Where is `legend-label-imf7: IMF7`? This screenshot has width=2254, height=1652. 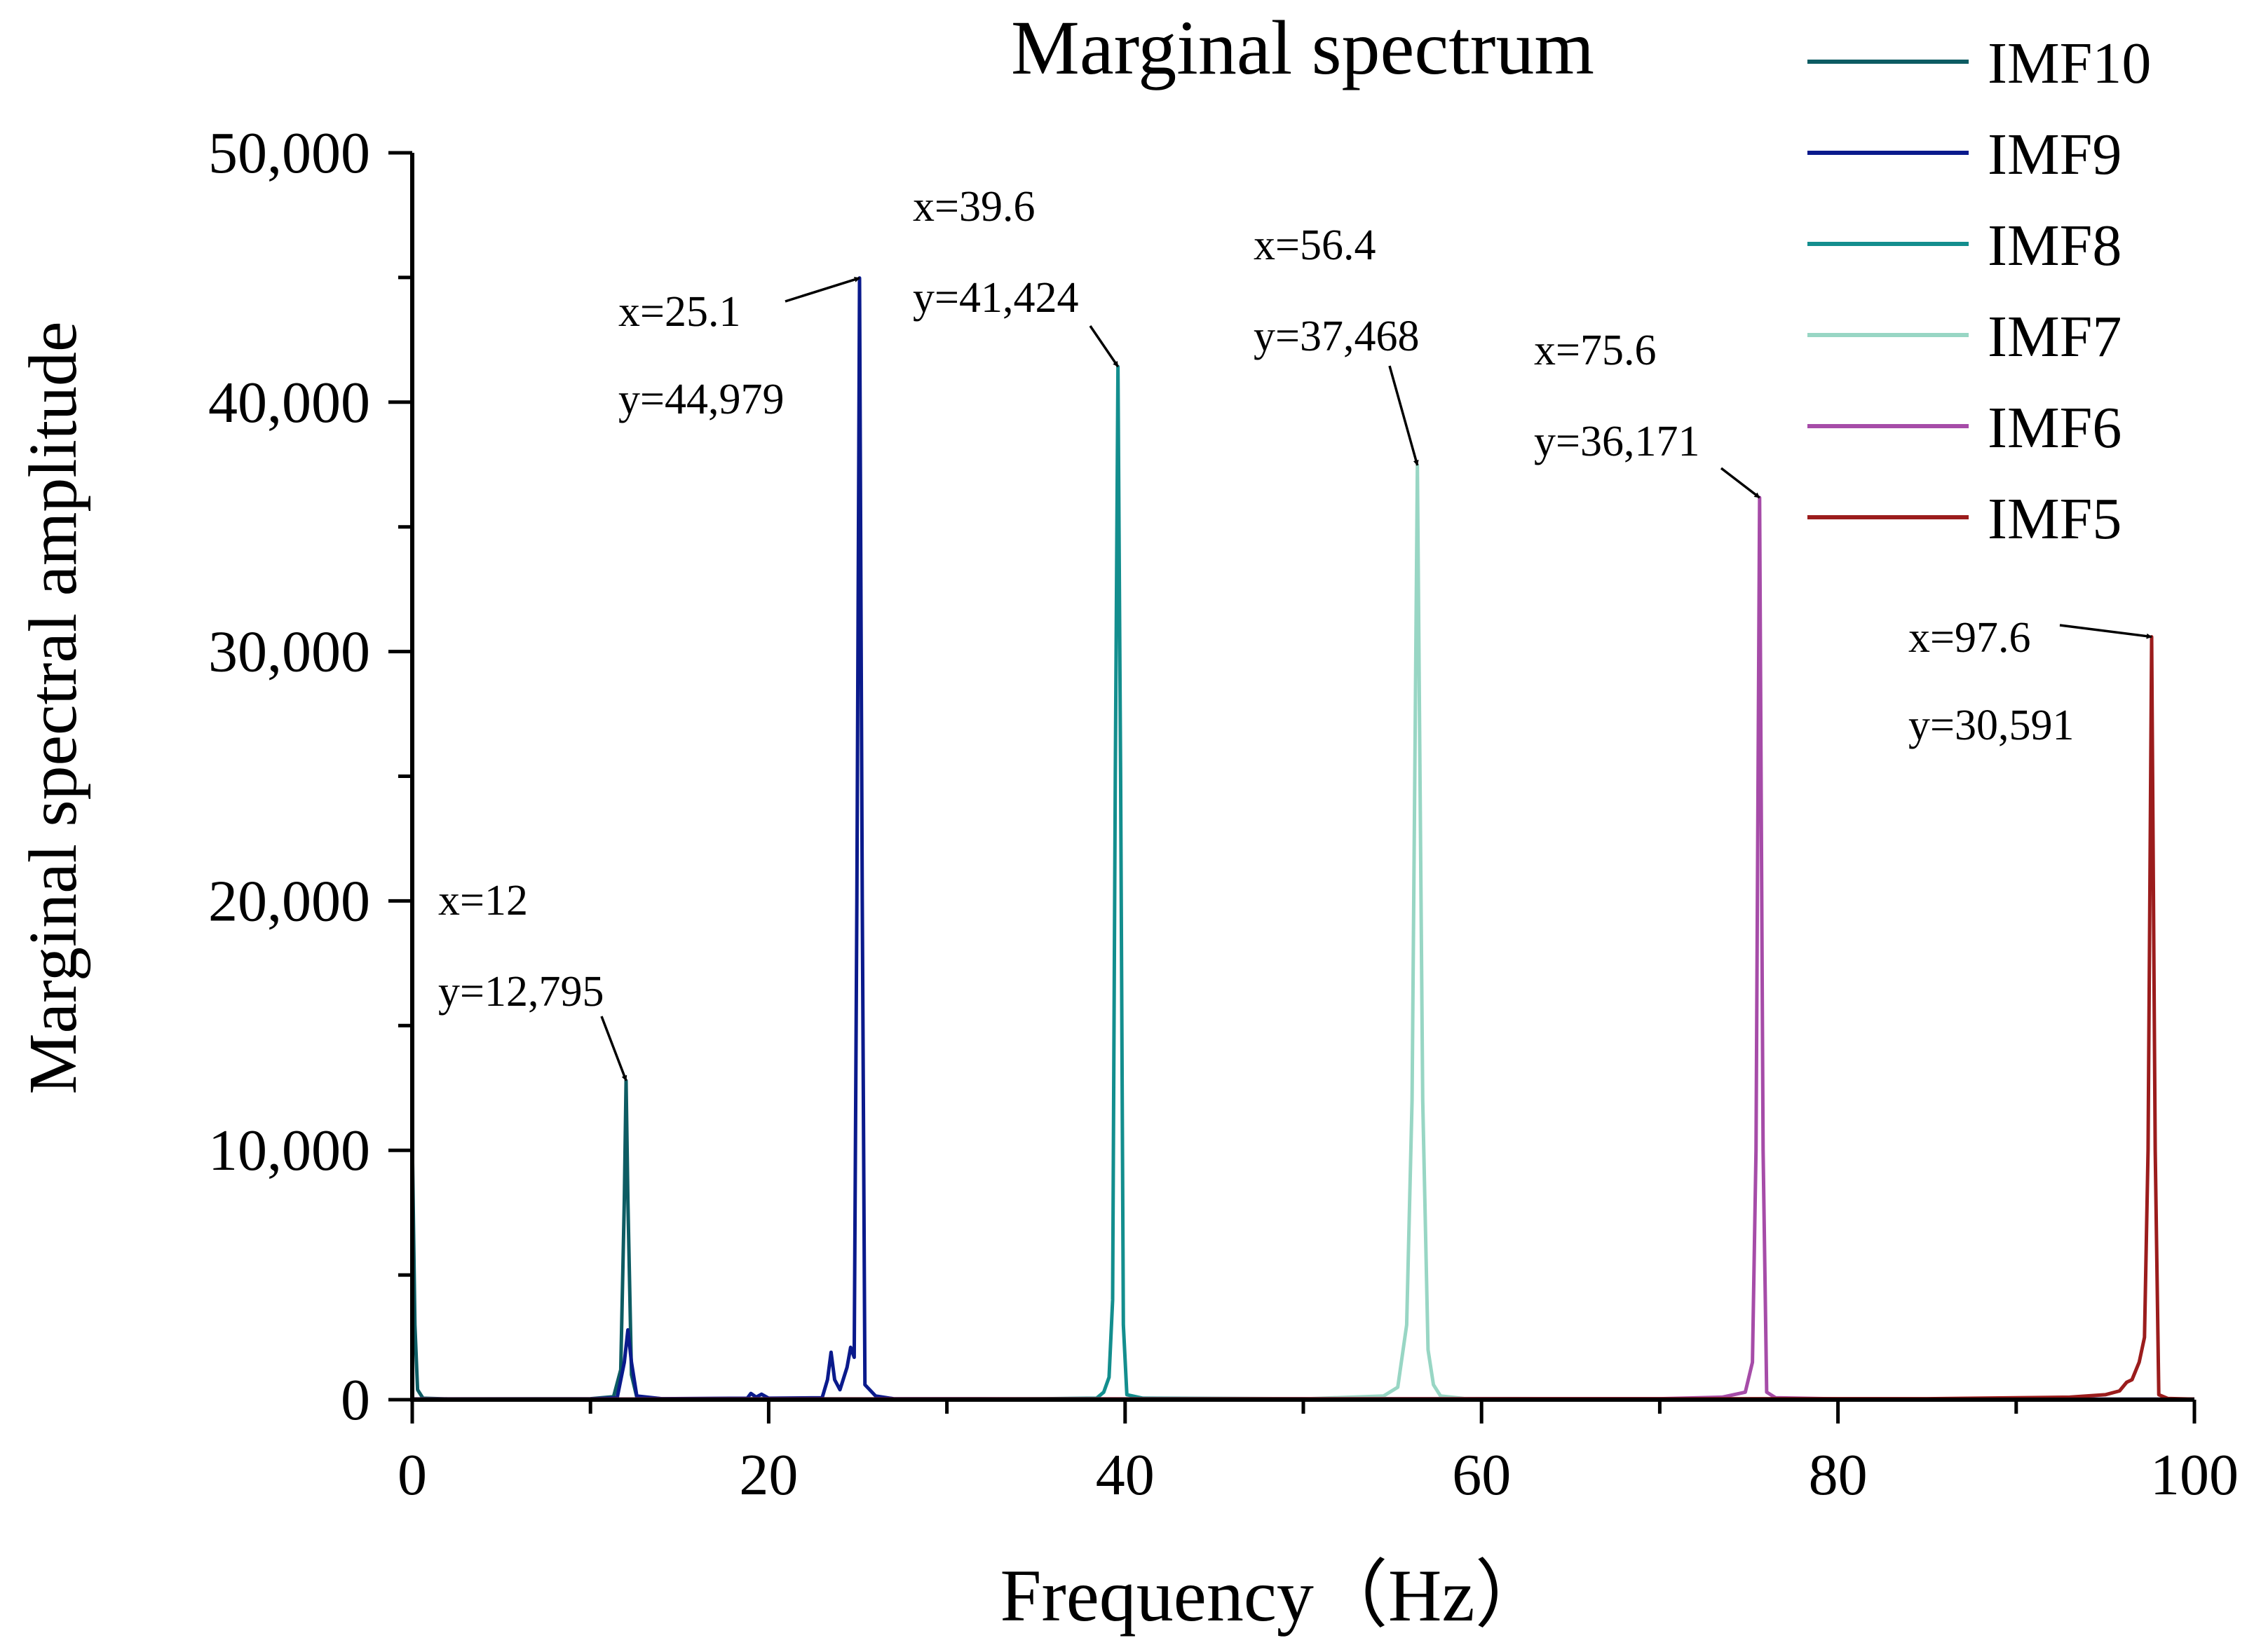
legend-label-imf7: IMF7 is located at coordinates (2054, 336).